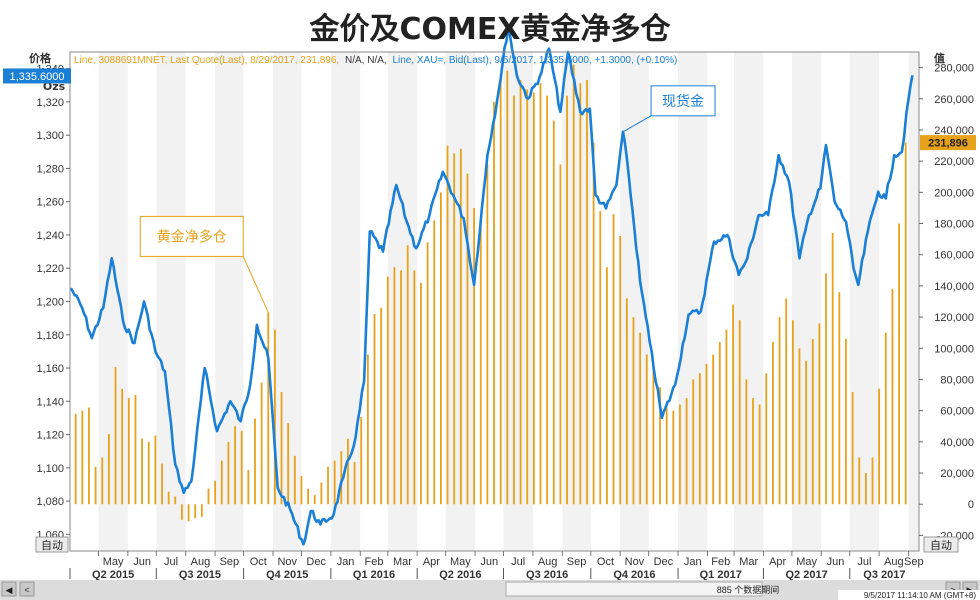 Image resolution: width=980 pixels, height=600 pixels. I want to click on auto-right-label: 自动, so click(941, 545).